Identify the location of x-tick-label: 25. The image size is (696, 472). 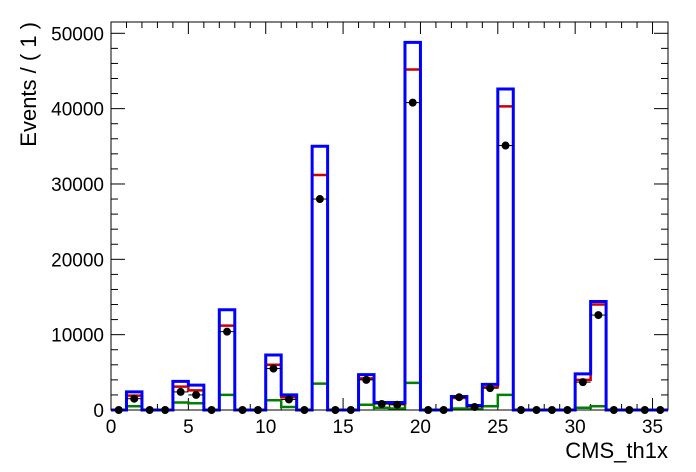
(497, 427).